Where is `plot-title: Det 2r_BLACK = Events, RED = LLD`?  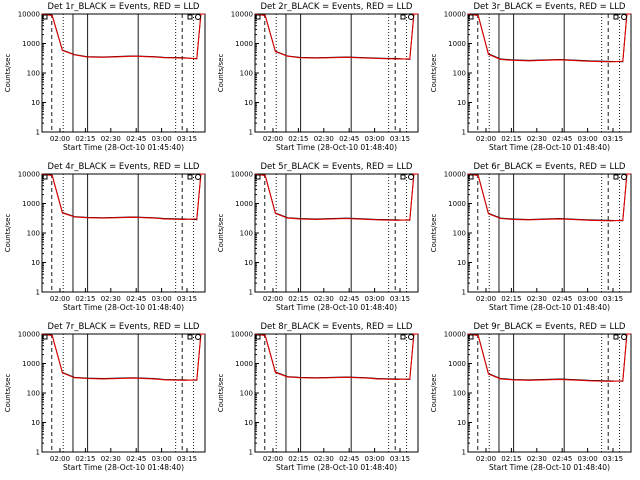
plot-title: Det 2r_BLACK = Events, RED = LLD is located at coordinates (337, 7).